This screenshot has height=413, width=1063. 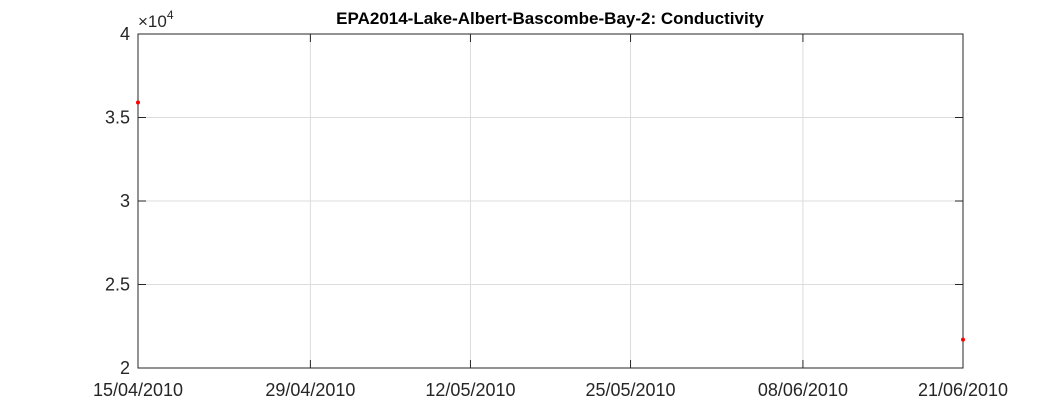 What do you see at coordinates (152, 21) in the screenshot?
I see `y-exponent-base: ×10` at bounding box center [152, 21].